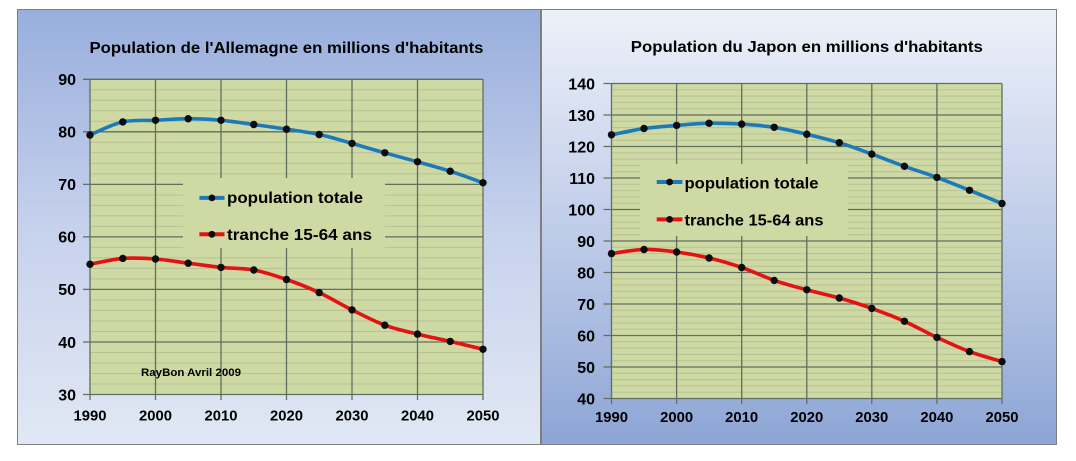 The height and width of the screenshot is (461, 1076). Describe the element at coordinates (581, 147) in the screenshot. I see `svg-text: 120` at that location.